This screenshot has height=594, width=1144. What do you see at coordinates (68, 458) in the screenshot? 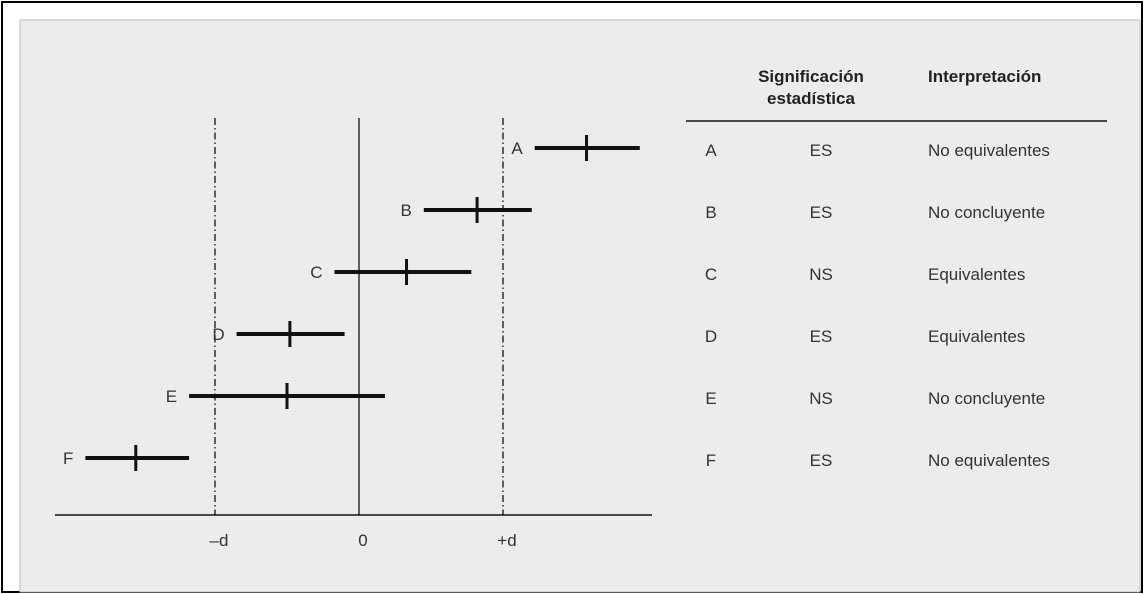
I see `interval-label: F` at bounding box center [68, 458].